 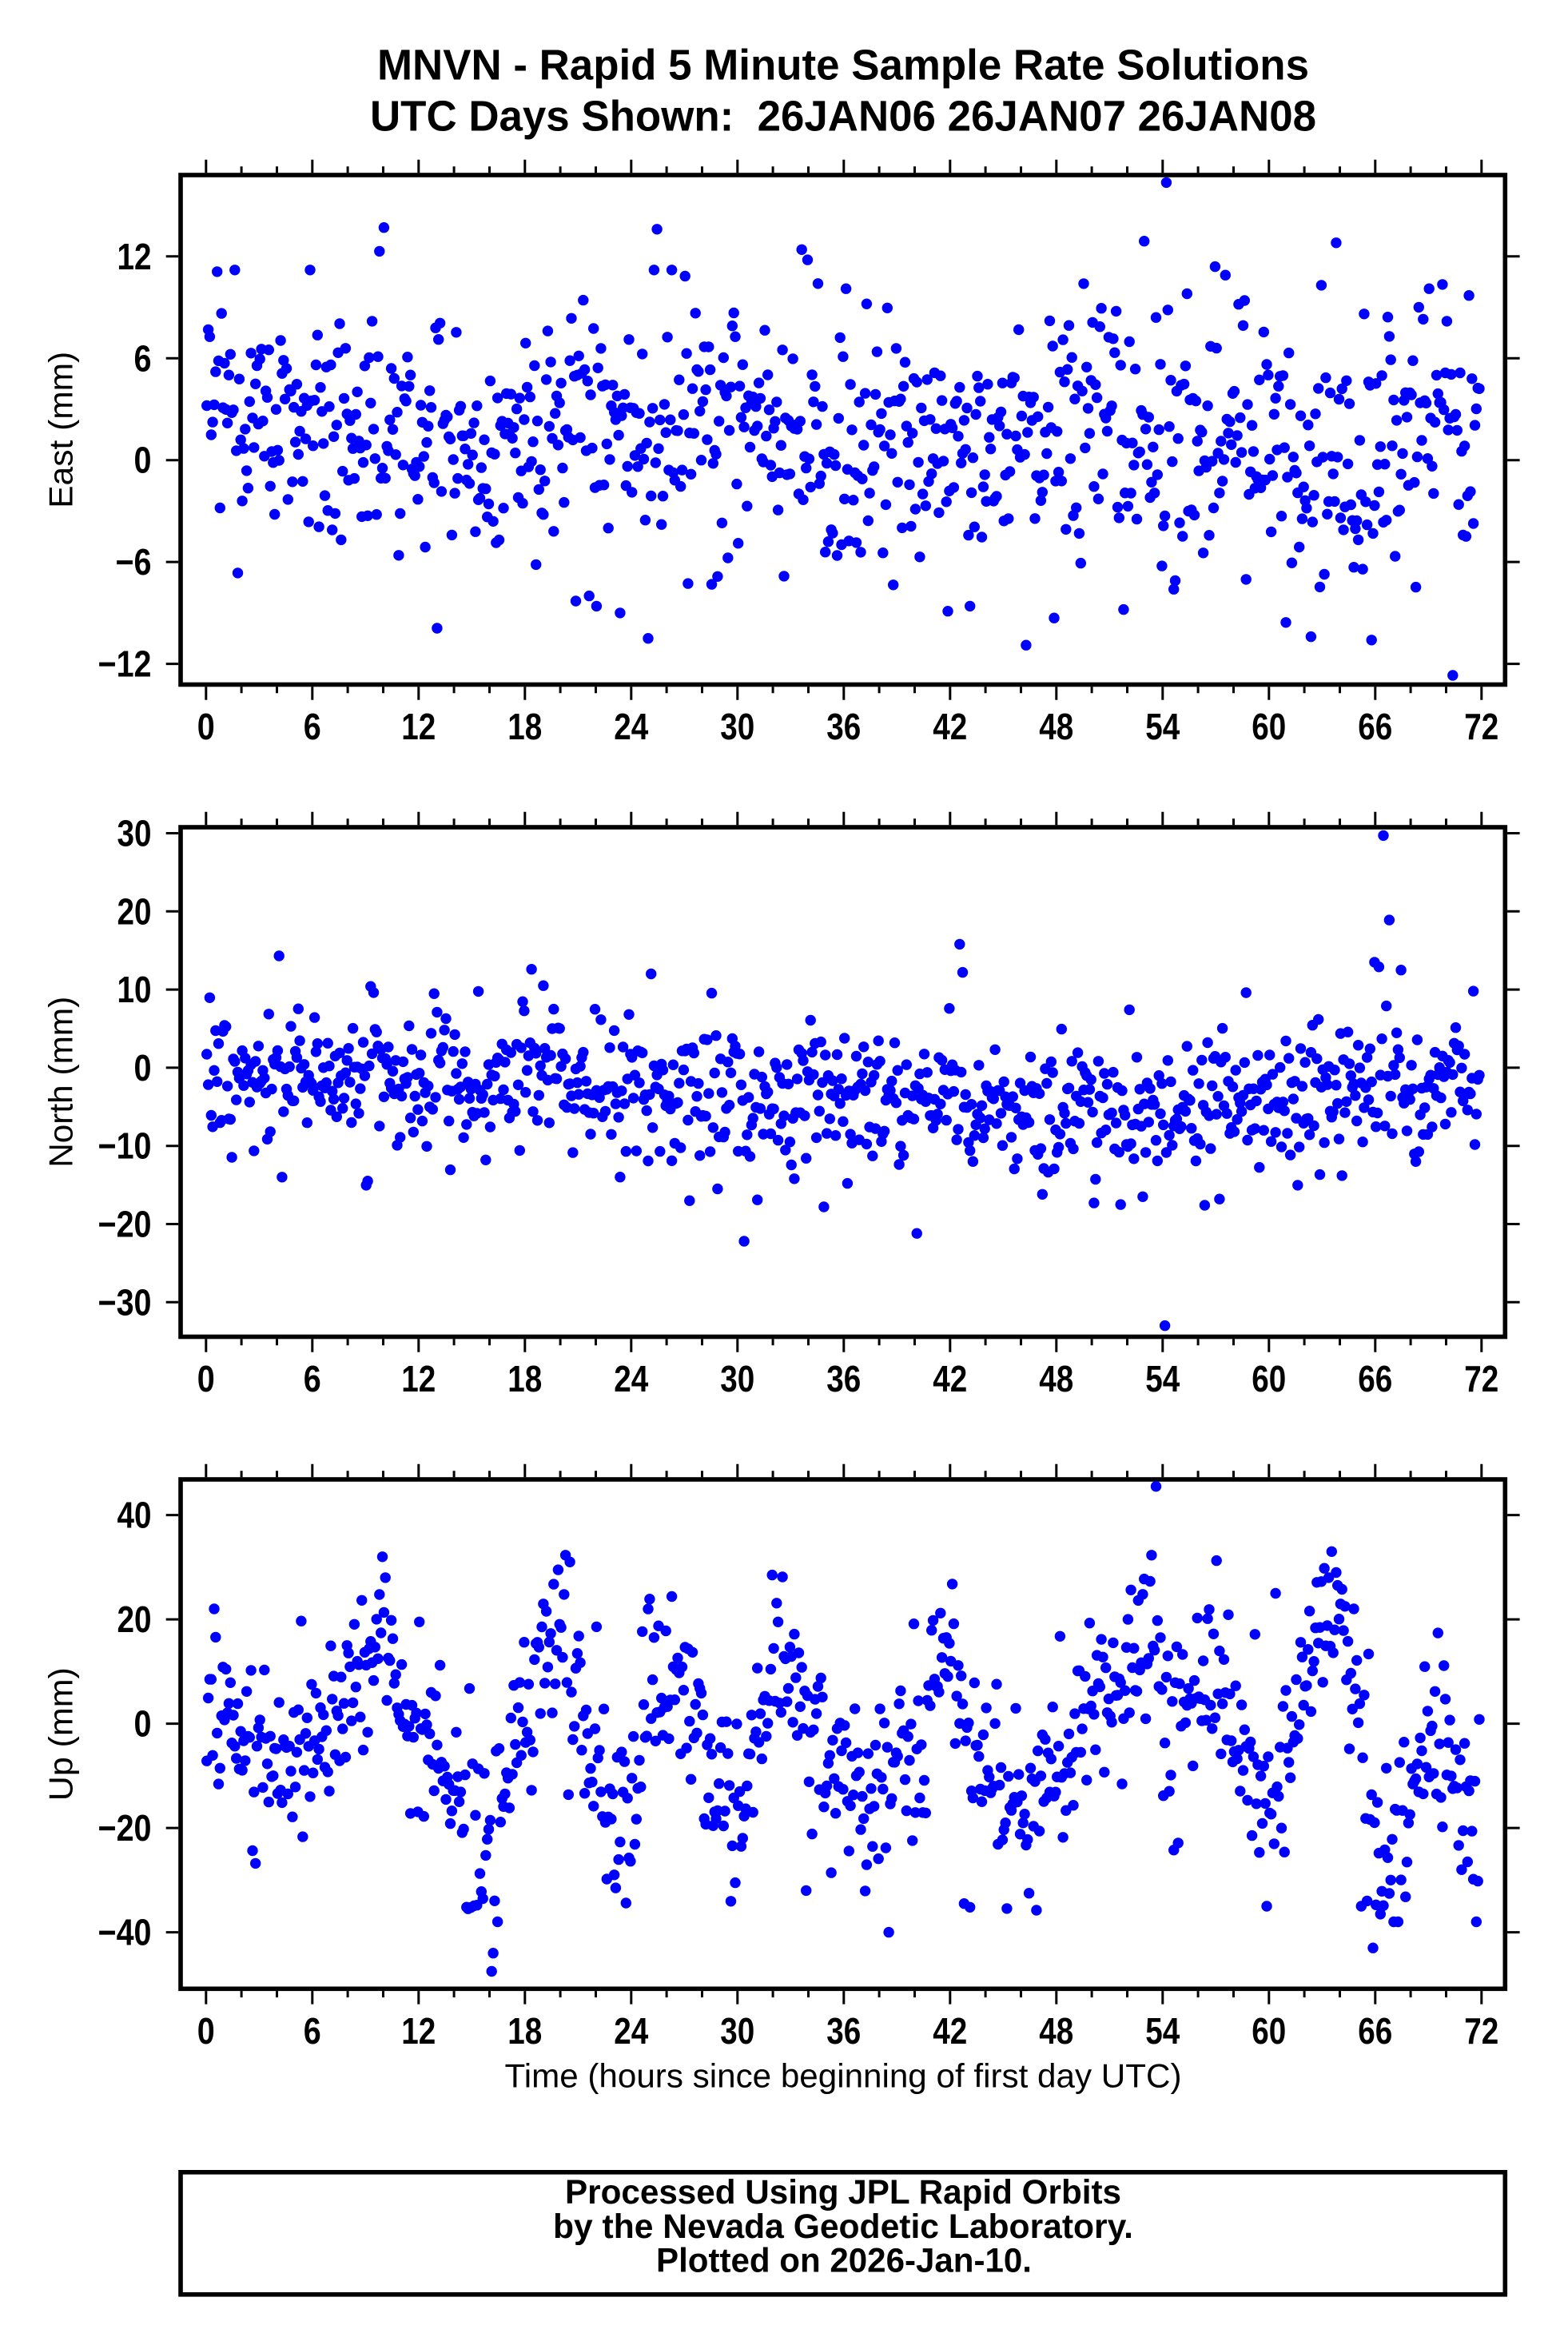 I want to click on svg-text:Processed Using JPL Rapid Orbi: Processed Using JPL Rapid Orbits, so click(x=843, y=2193).